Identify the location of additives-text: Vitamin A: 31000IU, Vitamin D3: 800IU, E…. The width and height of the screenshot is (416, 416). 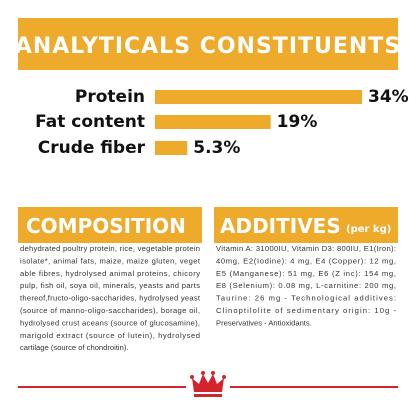
(306, 285).